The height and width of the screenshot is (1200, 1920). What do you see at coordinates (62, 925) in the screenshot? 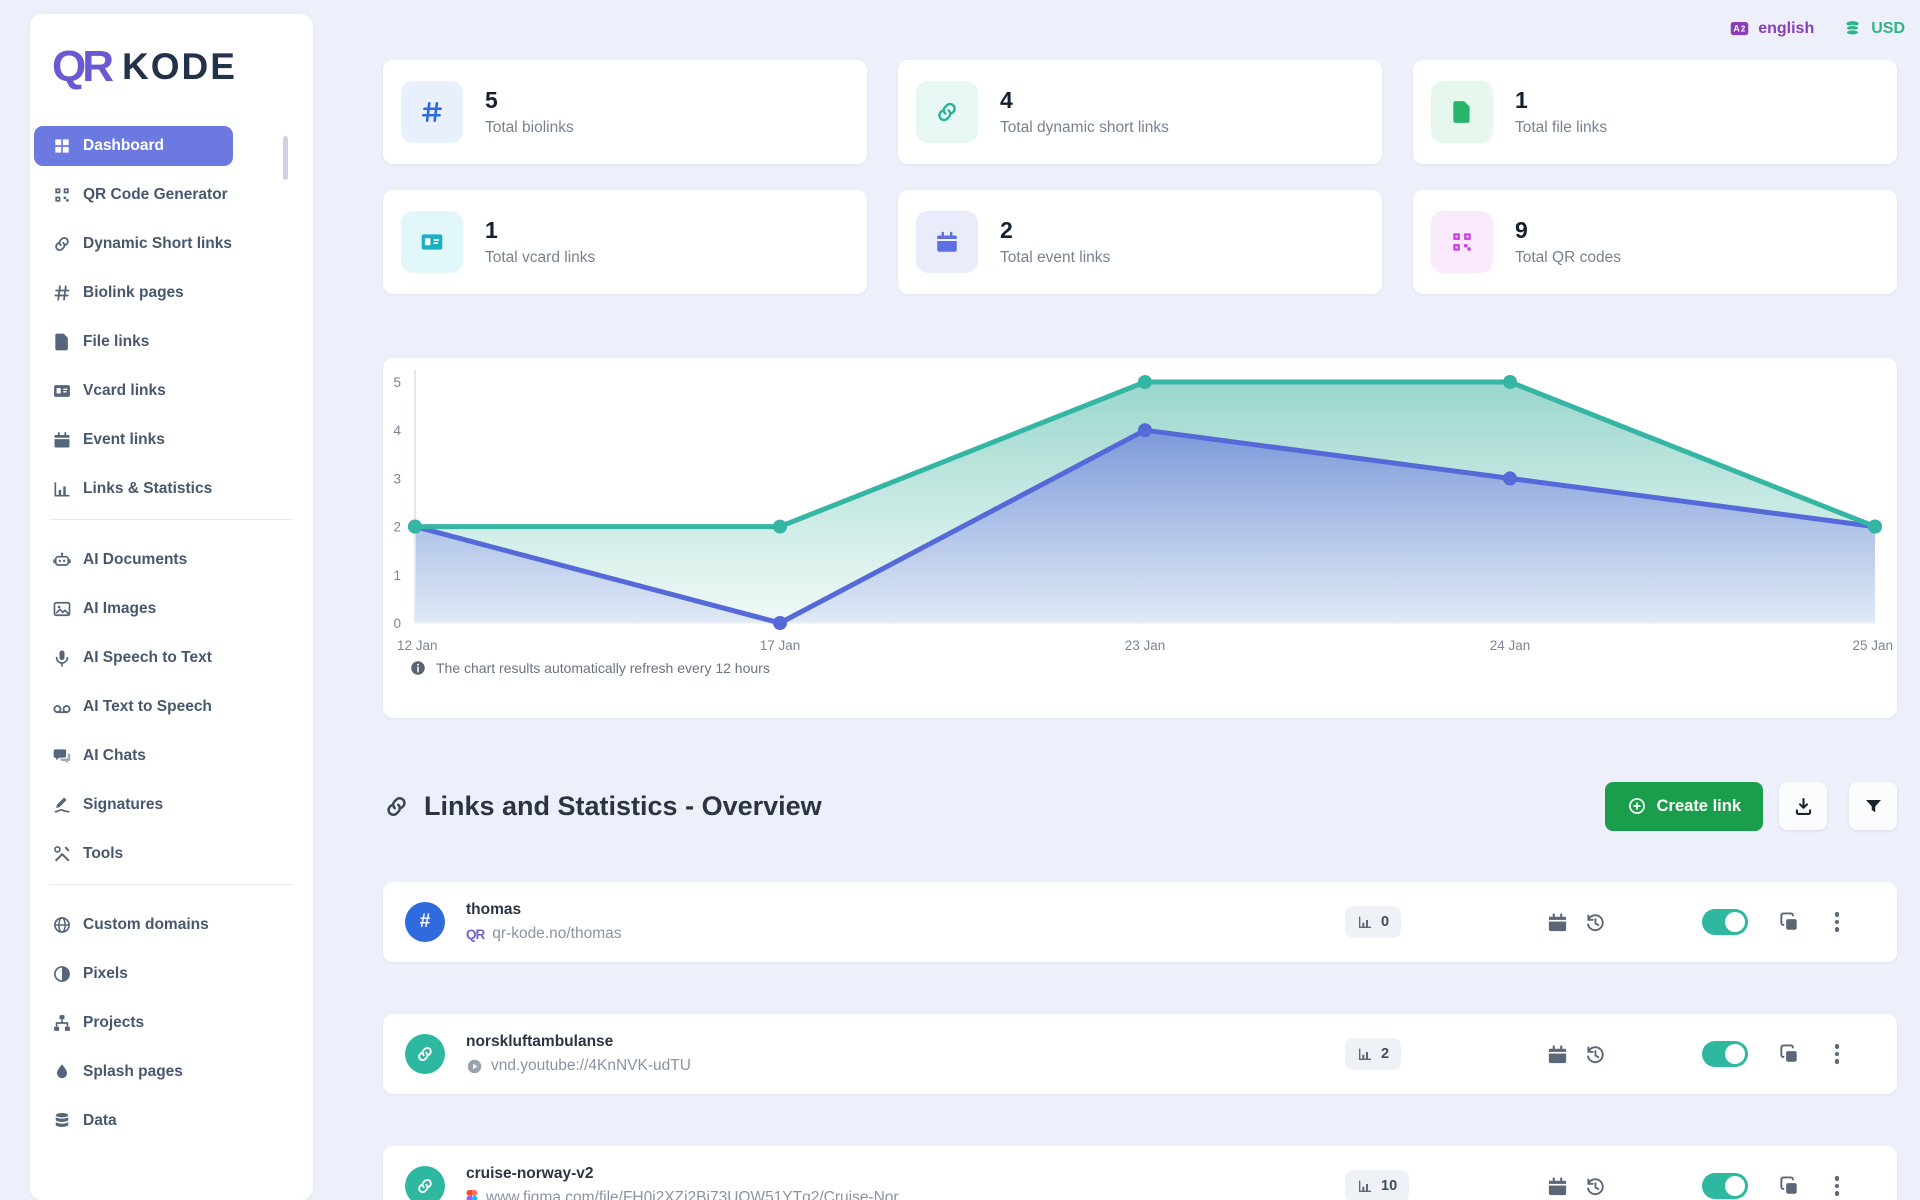
I see `globe-icon` at bounding box center [62, 925].